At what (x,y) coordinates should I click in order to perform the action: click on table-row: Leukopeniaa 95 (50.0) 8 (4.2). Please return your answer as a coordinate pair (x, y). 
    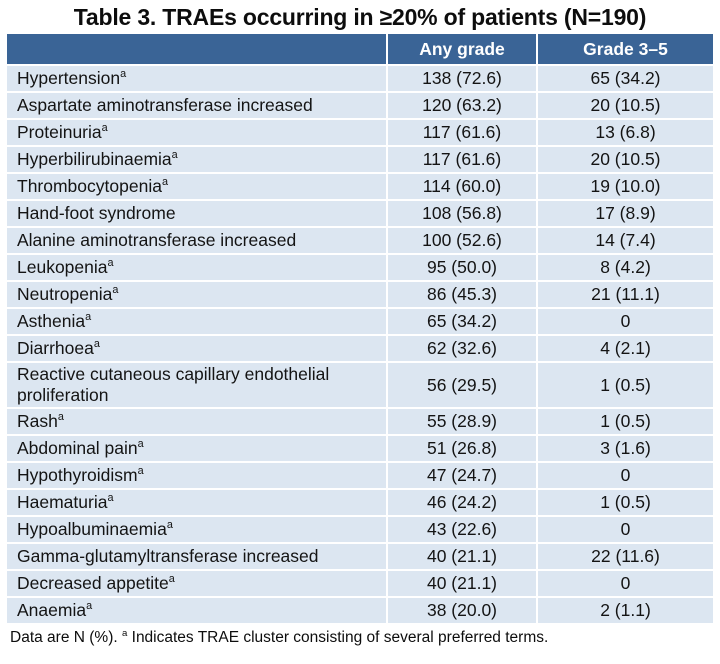
    Looking at the image, I should click on (360, 267).